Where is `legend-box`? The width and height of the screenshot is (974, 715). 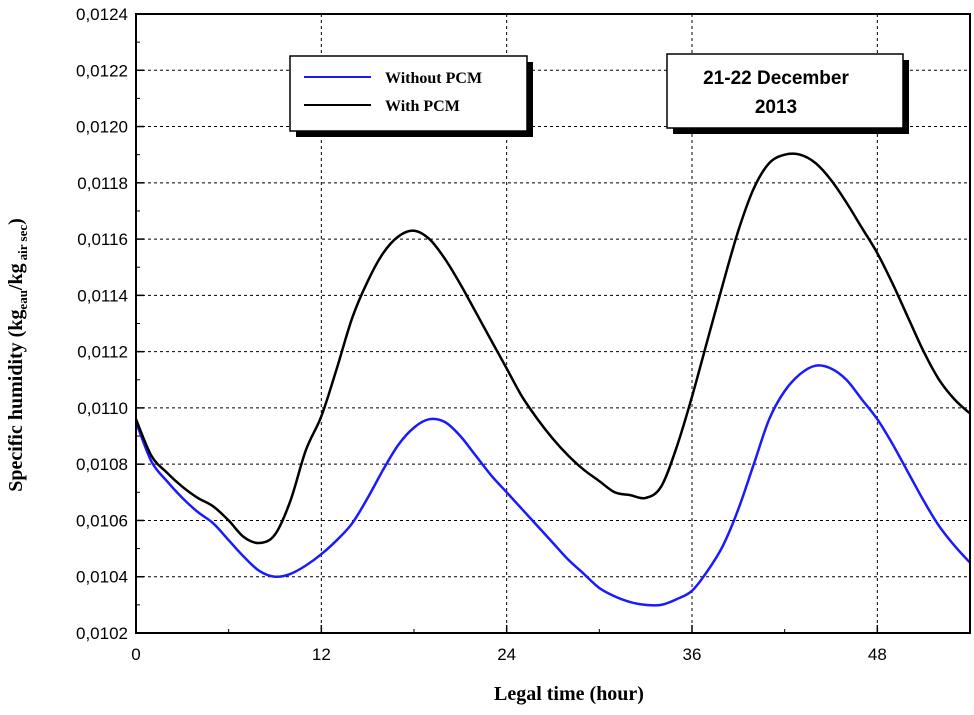
legend-box is located at coordinates (408, 93).